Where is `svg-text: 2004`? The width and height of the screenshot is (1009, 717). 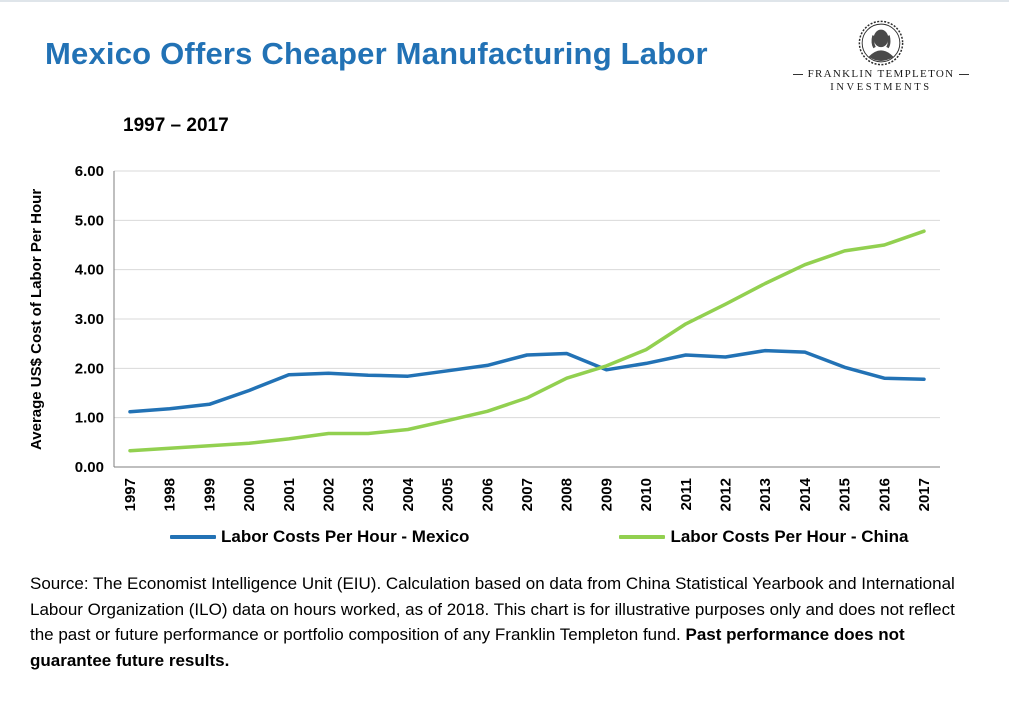 svg-text: 2004 is located at coordinates (408, 494).